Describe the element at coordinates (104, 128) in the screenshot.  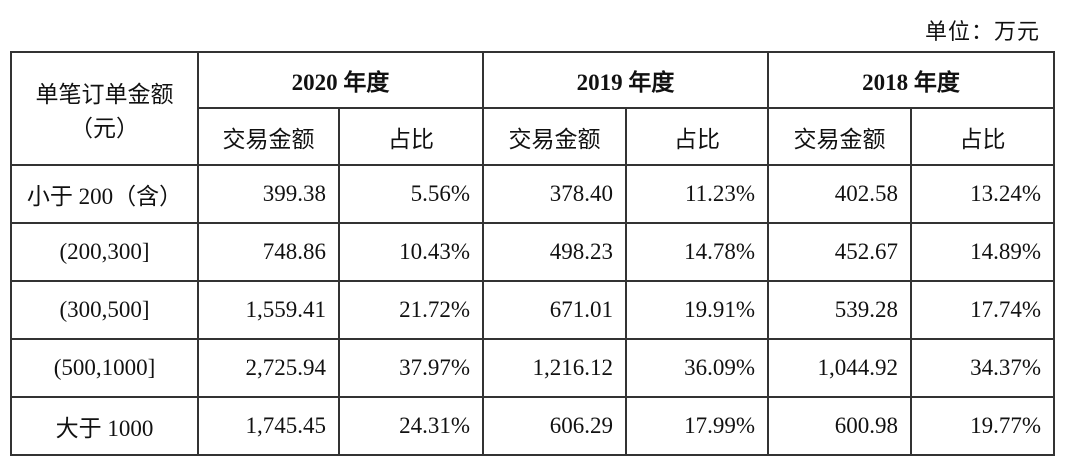
I see `corner-text: （元）` at that location.